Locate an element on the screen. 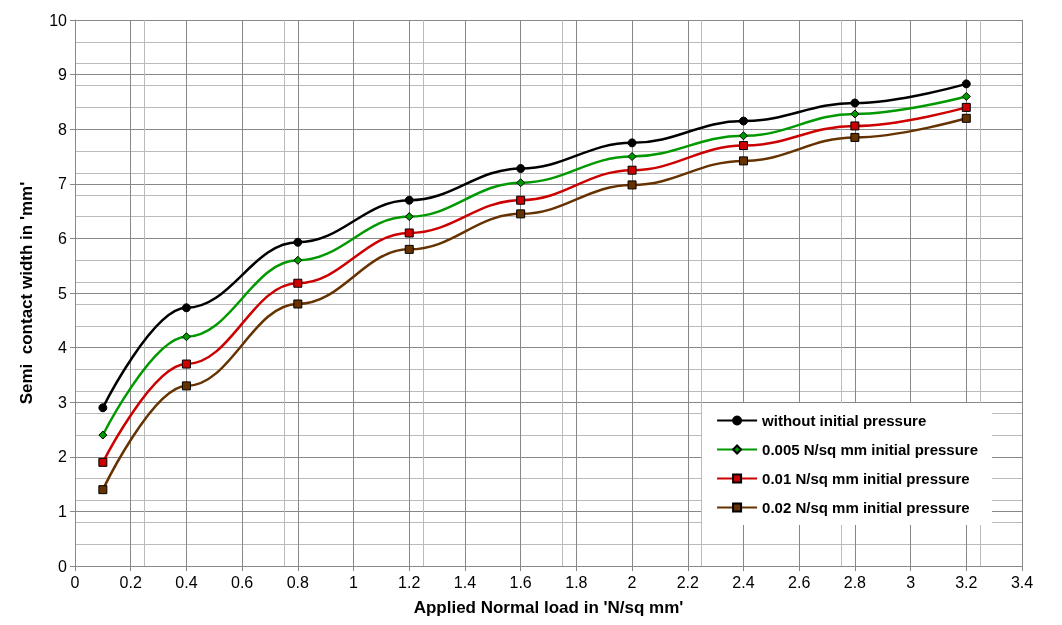 The height and width of the screenshot is (625, 1062). y-tick-label: 8 is located at coordinates (63, 129).